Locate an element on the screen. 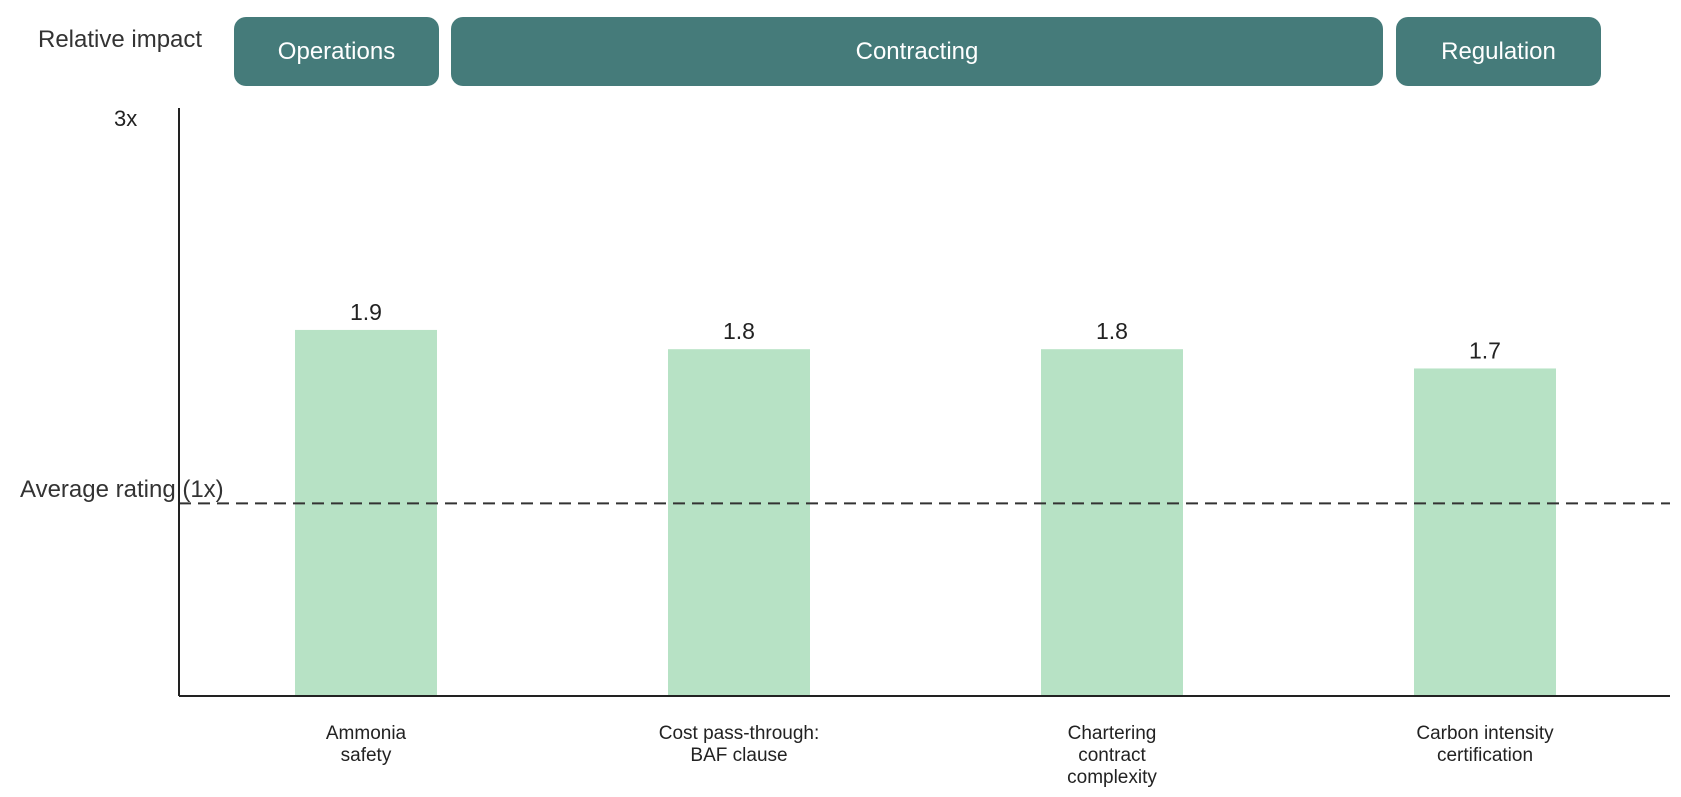 This screenshot has height=797, width=1681. x-tick-label-2: Chartering contract complexity is located at coordinates (1112, 756).